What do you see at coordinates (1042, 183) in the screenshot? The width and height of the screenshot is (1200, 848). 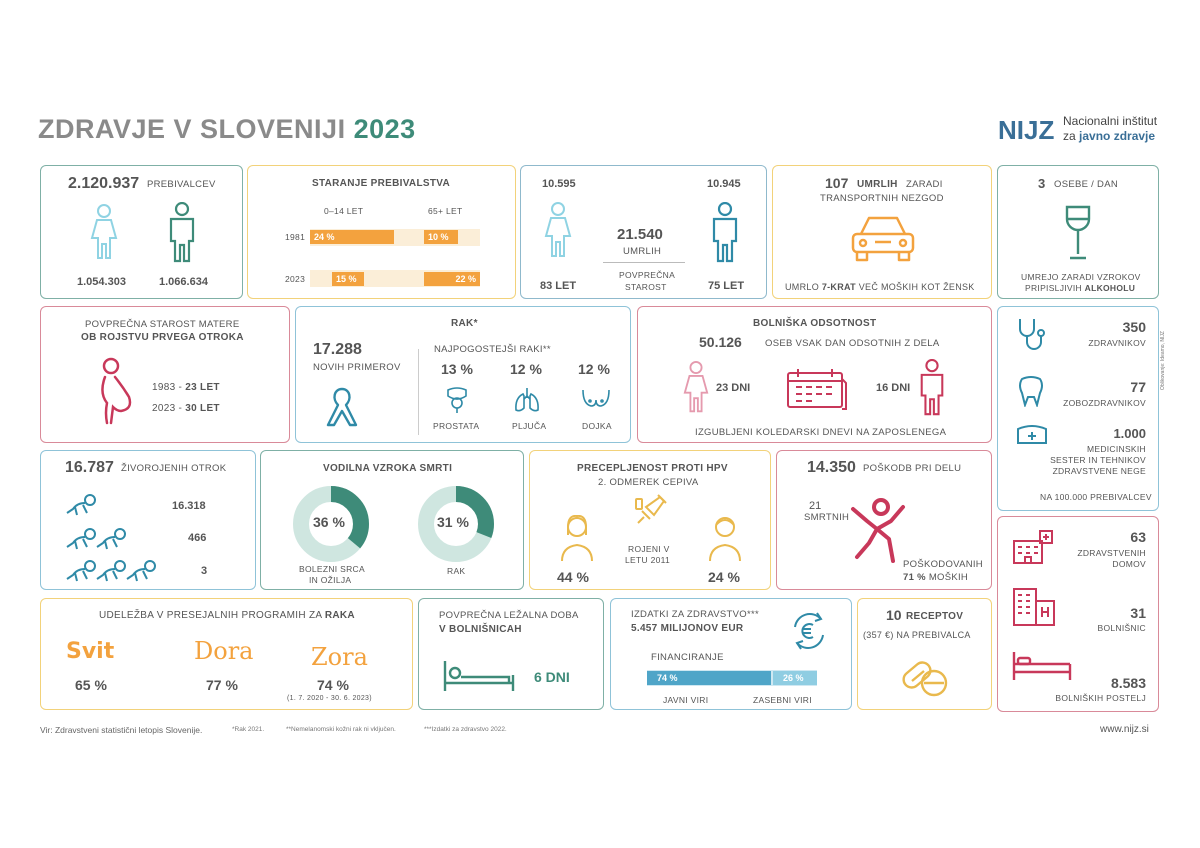 I see `alcohol-value: 3` at bounding box center [1042, 183].